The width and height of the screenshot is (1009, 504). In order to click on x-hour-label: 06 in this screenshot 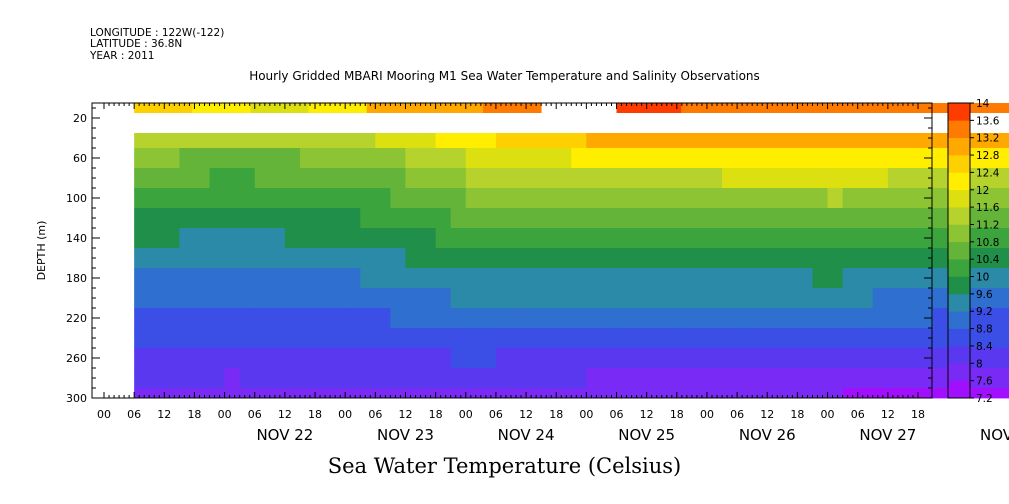, I will do `click(617, 414)`.